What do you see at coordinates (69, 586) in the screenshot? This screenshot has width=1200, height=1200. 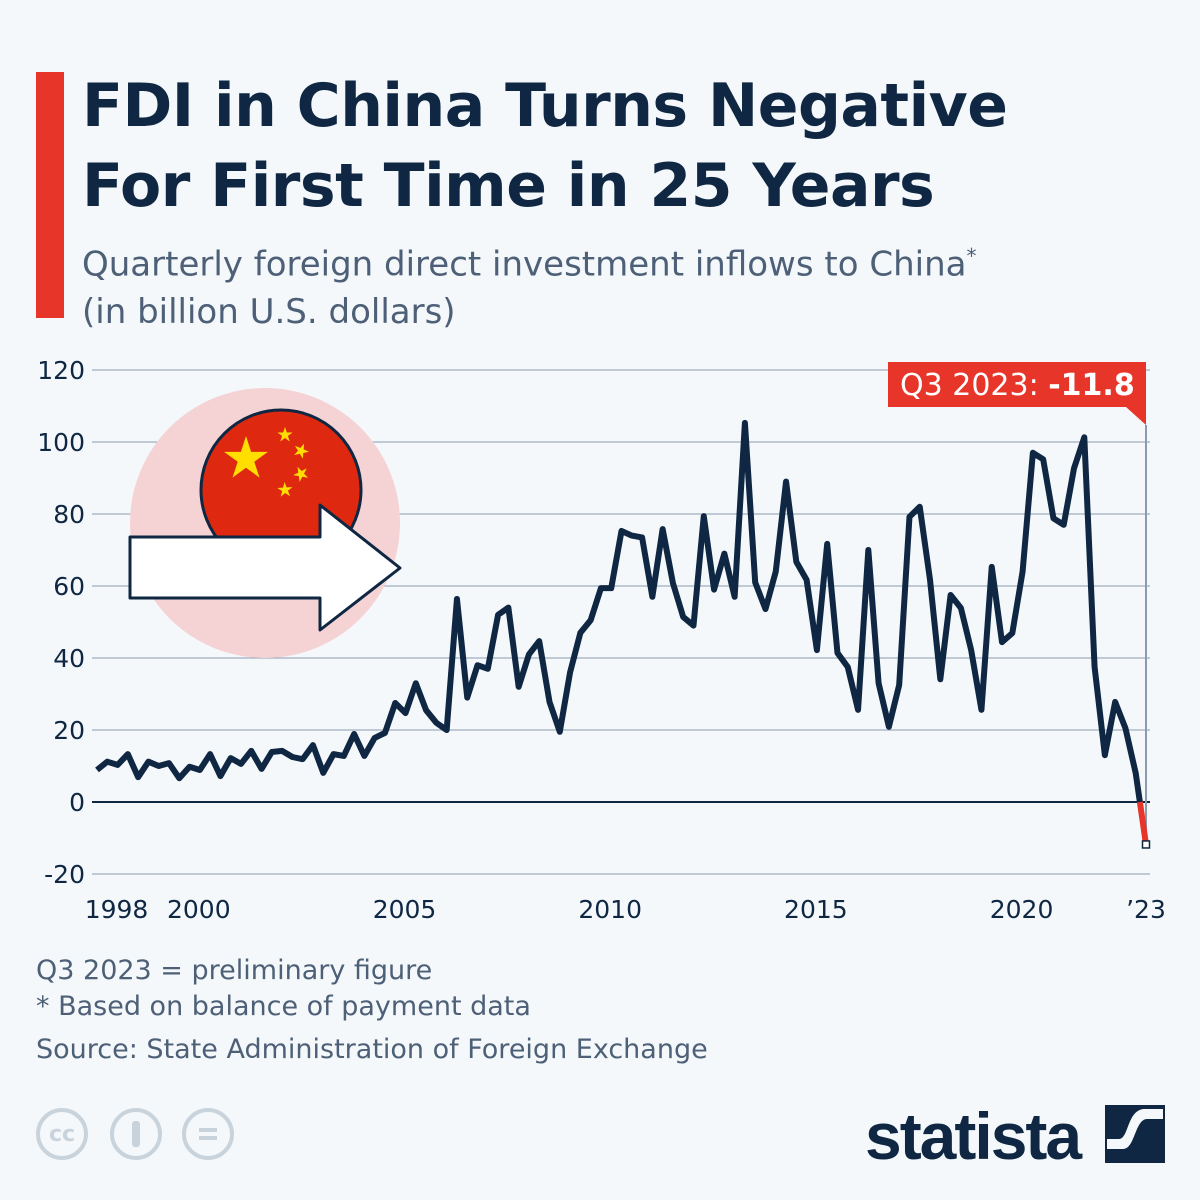 I see `y-tick-label: 60` at bounding box center [69, 586].